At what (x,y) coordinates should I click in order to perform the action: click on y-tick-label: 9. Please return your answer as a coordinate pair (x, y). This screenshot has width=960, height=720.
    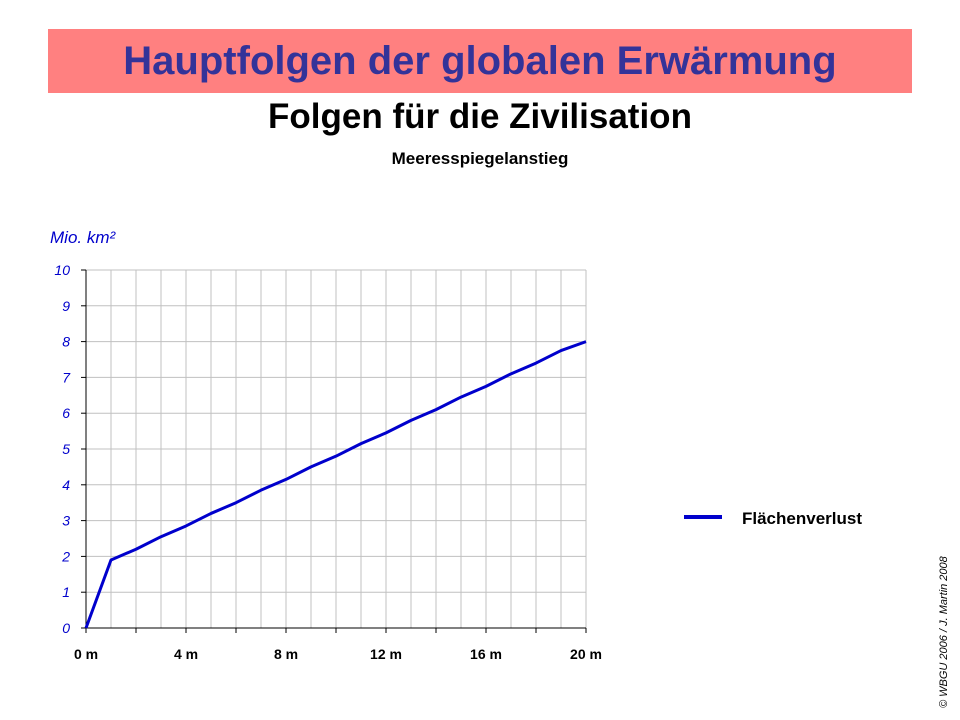
    Looking at the image, I should click on (66, 306).